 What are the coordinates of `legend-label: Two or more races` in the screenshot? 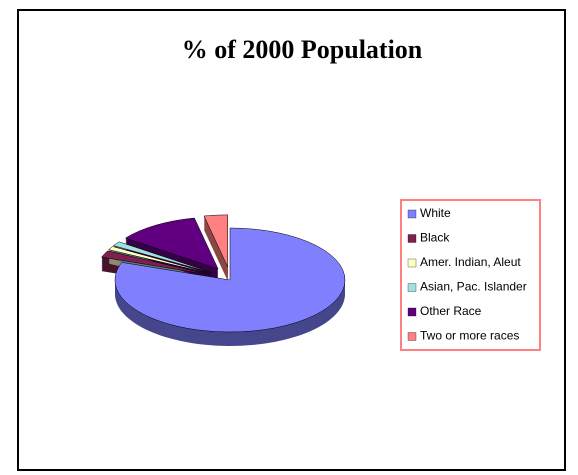 It's located at (469, 336).